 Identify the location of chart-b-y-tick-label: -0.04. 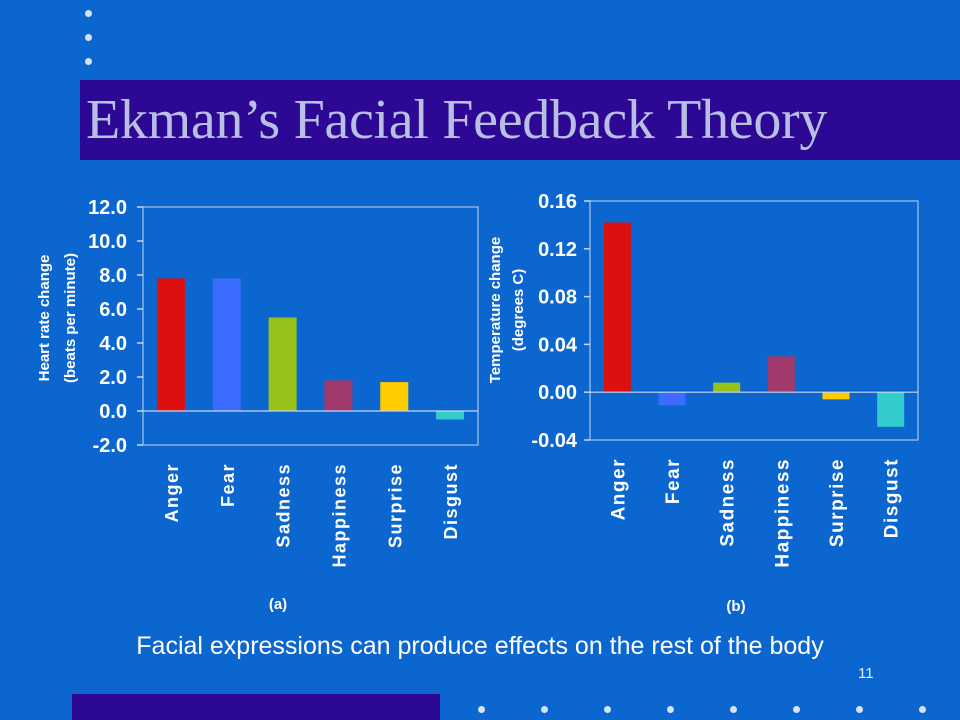
(554, 441).